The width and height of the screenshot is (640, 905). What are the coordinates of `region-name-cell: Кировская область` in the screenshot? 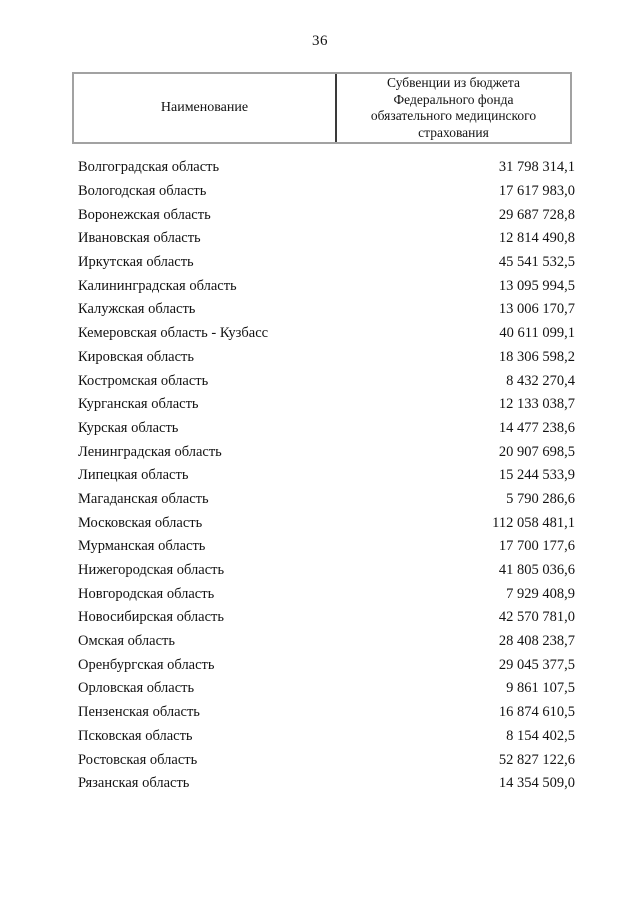 It's located at (136, 356).